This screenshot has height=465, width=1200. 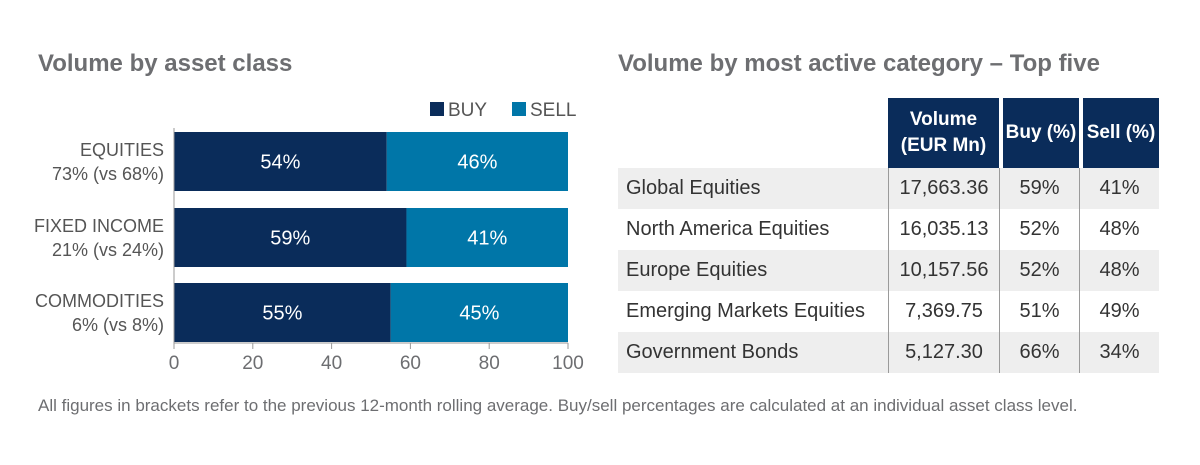 I want to click on legend-swatch-buy, so click(x=437, y=109).